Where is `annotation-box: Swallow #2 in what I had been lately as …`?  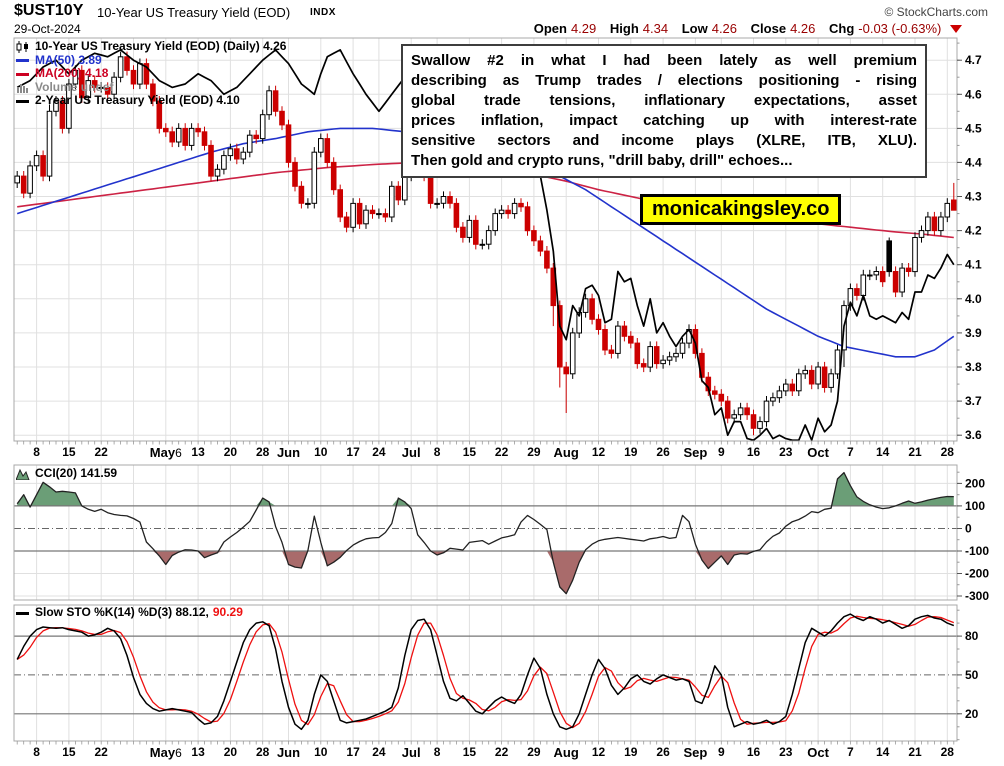
annotation-box: Swallow #2 in what I had been lately as … is located at coordinates (664, 111).